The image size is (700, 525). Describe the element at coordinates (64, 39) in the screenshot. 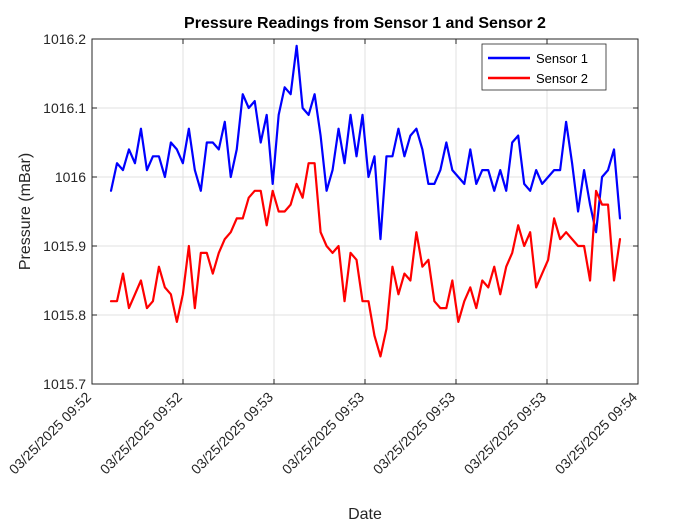

I see `y-tick-label: 1016.2` at that location.